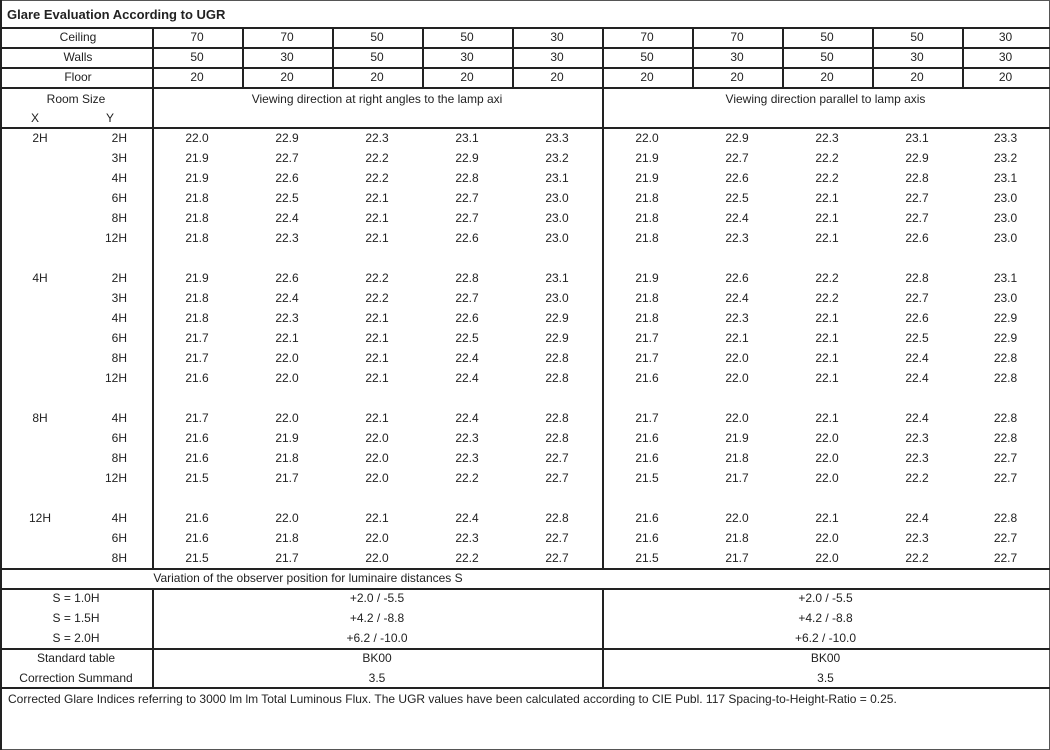 This screenshot has width=1050, height=750. I want to click on ugr-value-right-angles: 21.5, so click(197, 478).